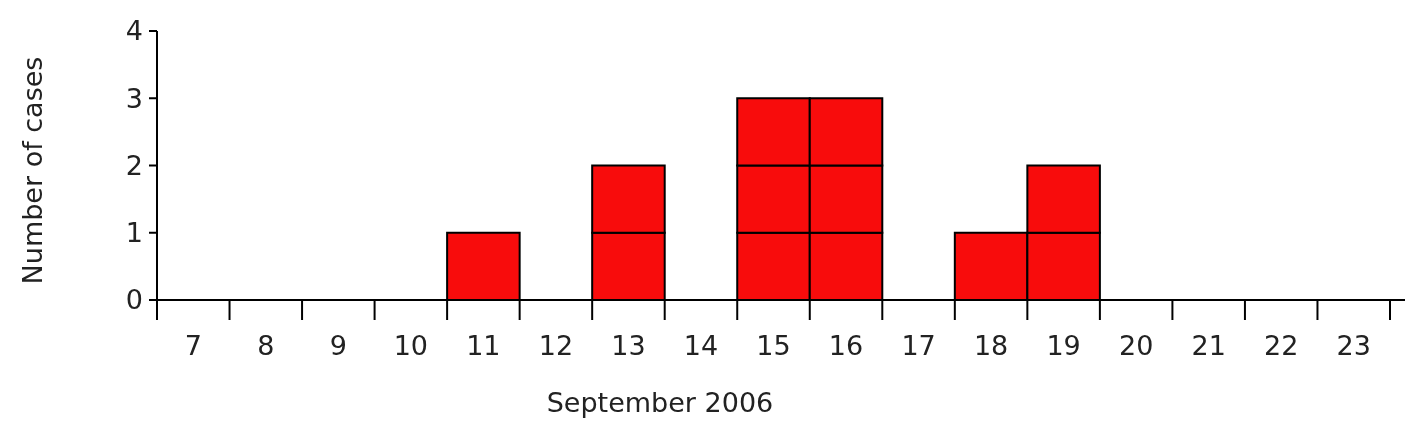 This screenshot has height=424, width=1405. I want to click on y-tick-label: 4, so click(134, 31).